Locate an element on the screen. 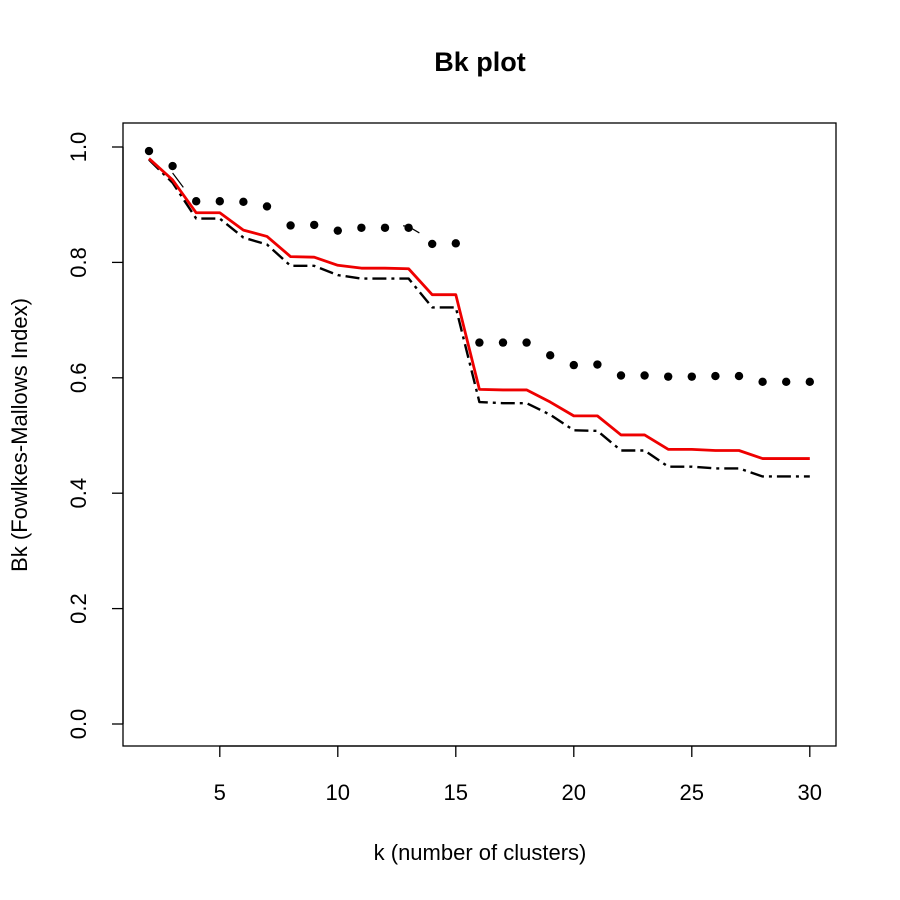 The width and height of the screenshot is (900, 900). y-axis-label: Bk (Fowlkes-Mallows Index) is located at coordinates (19, 435).